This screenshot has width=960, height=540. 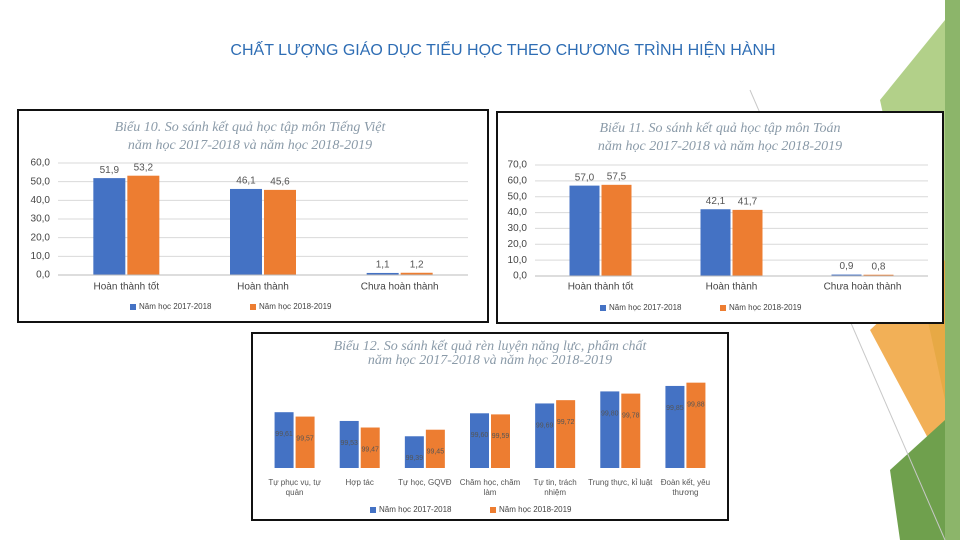 What do you see at coordinates (284, 434) in the screenshot?
I see `value-label: 99,61` at bounding box center [284, 434].